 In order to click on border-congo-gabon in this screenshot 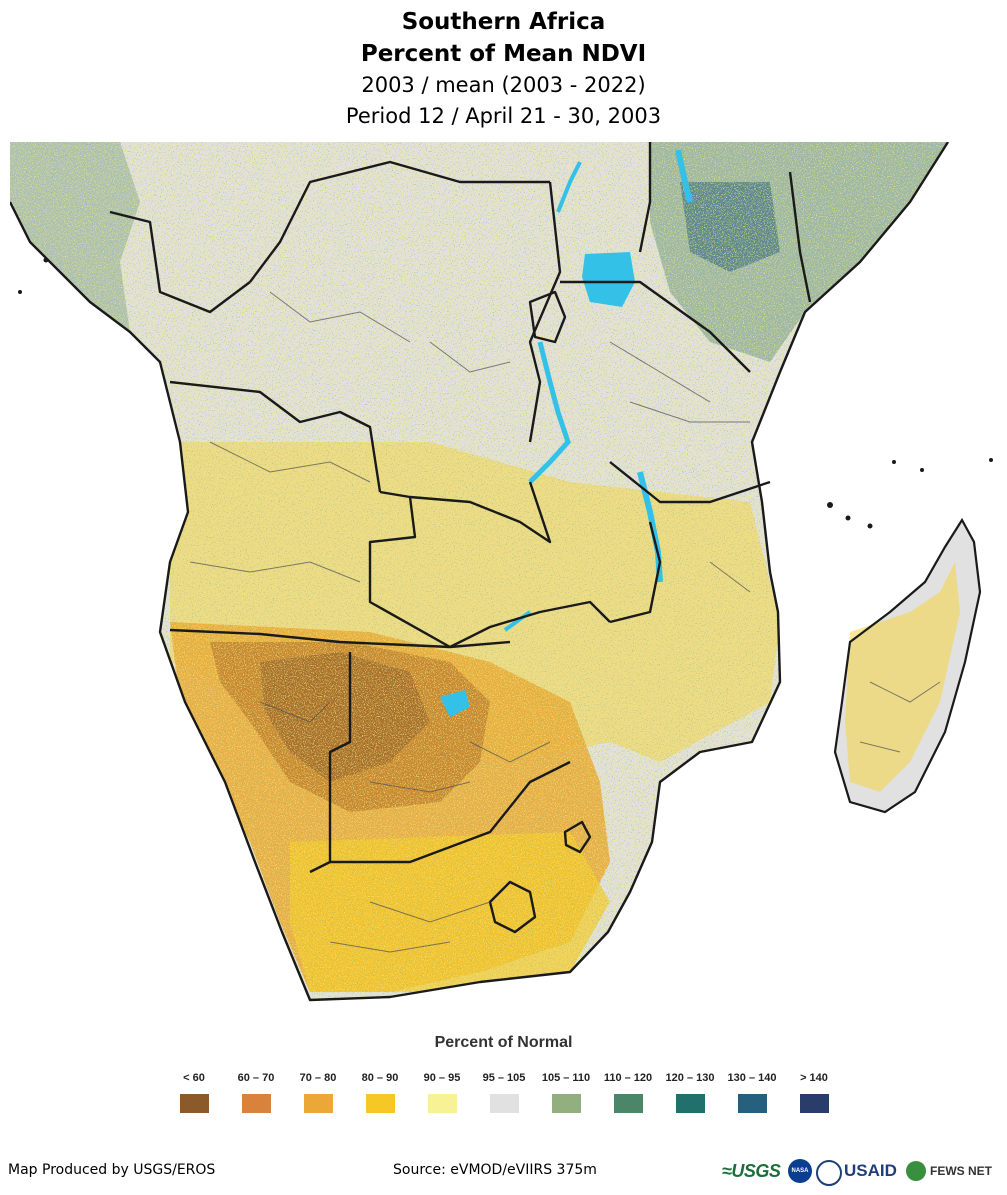, I will do `click(180, 262)`.